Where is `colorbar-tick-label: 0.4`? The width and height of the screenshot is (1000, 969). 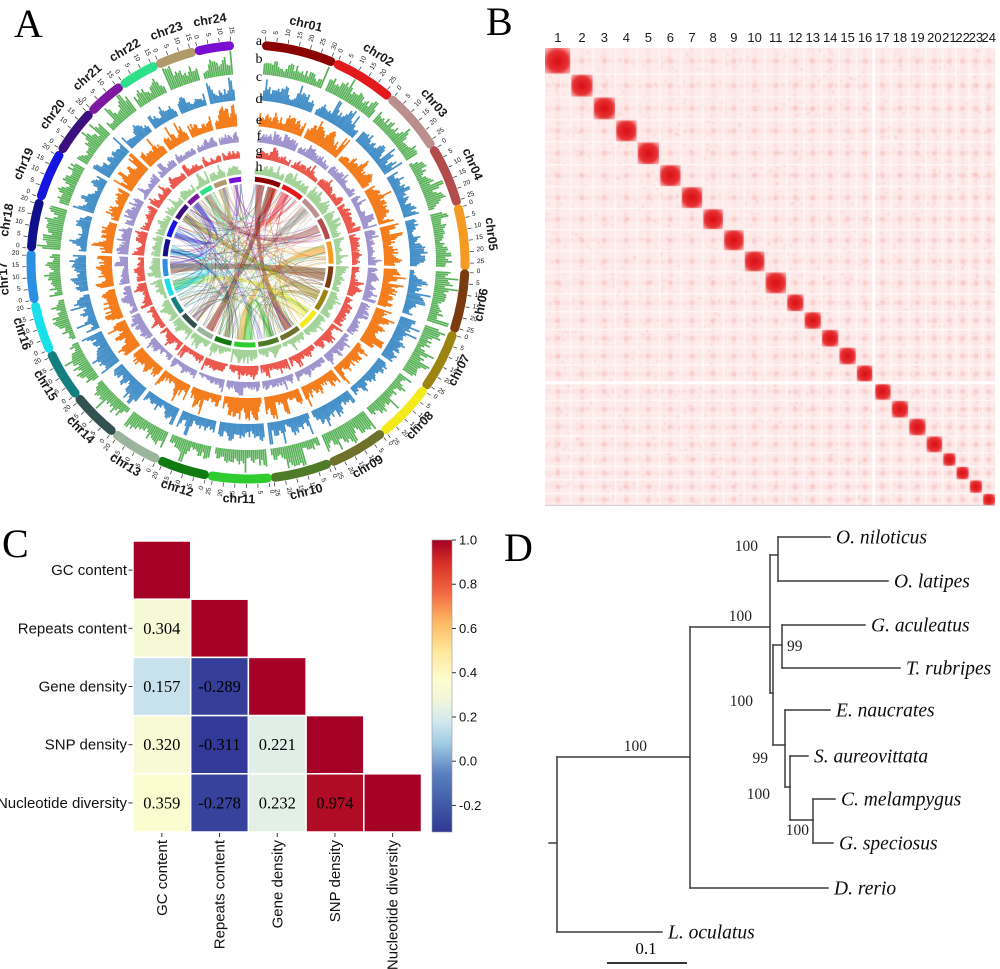 colorbar-tick-label: 0.4 is located at coordinates (468, 672).